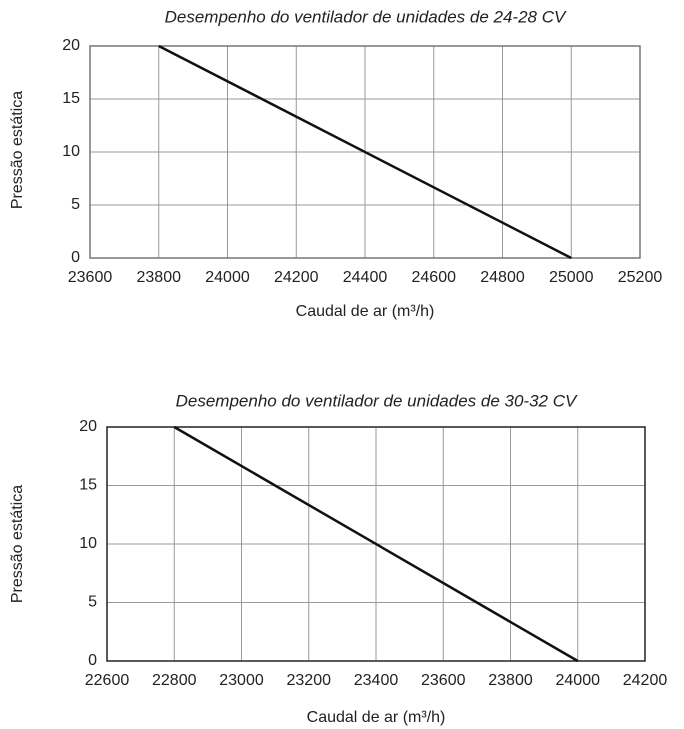 The width and height of the screenshot is (684, 729). I want to click on x-tick-label: 22800, so click(174, 680).